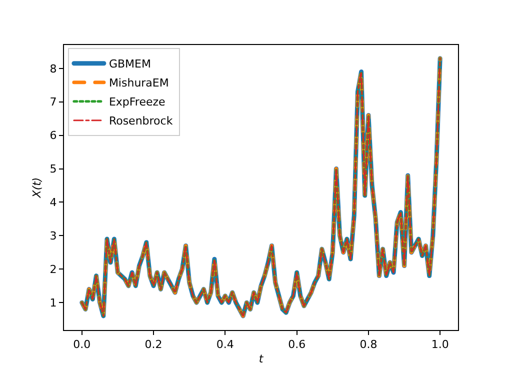 The image size is (509, 375). What do you see at coordinates (82, 345) in the screenshot?
I see `x-tick-label: 0.0` at bounding box center [82, 345].